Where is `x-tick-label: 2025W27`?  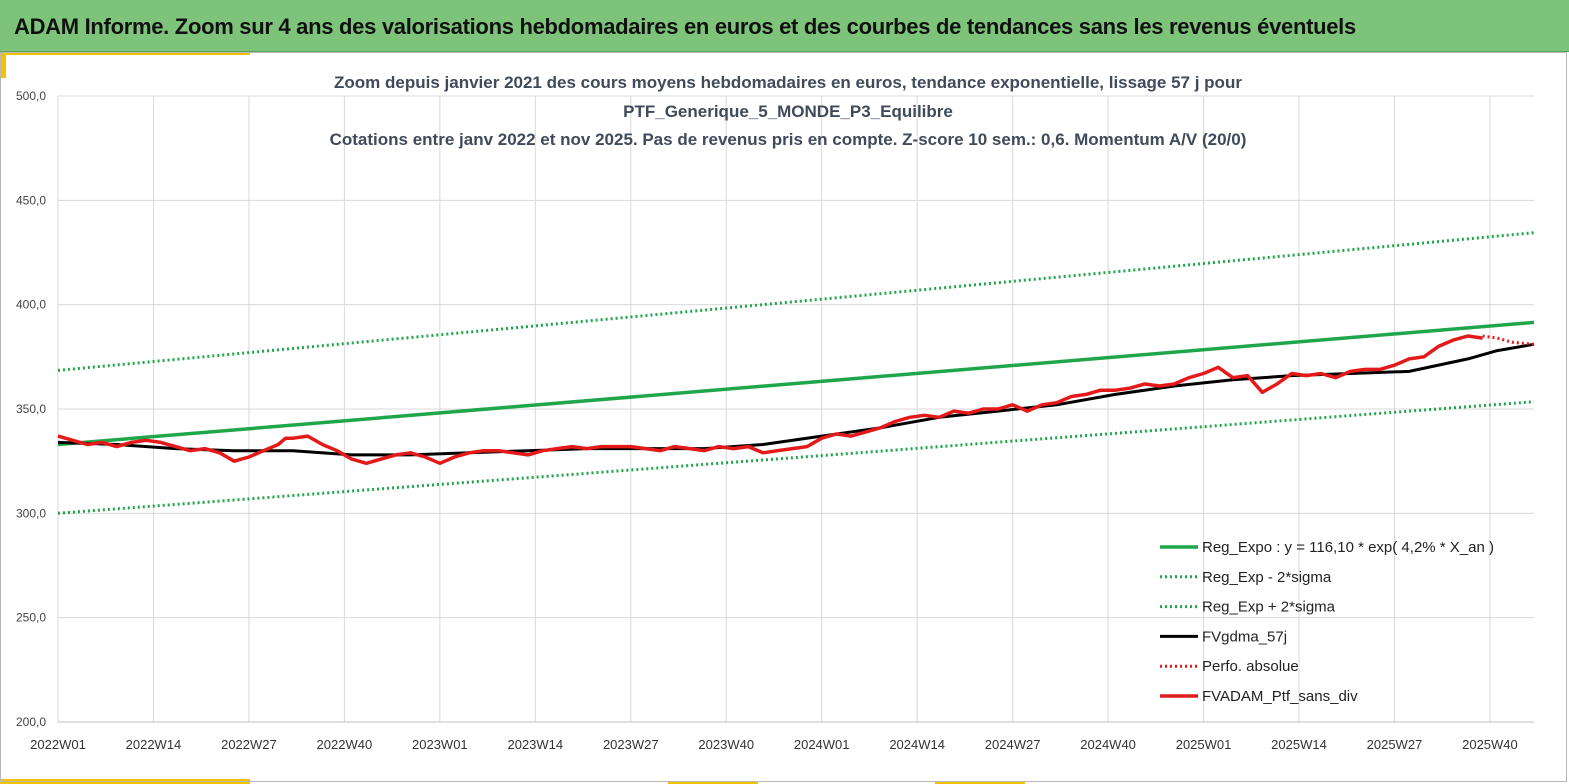 x-tick-label: 2025W27 is located at coordinates (1395, 744).